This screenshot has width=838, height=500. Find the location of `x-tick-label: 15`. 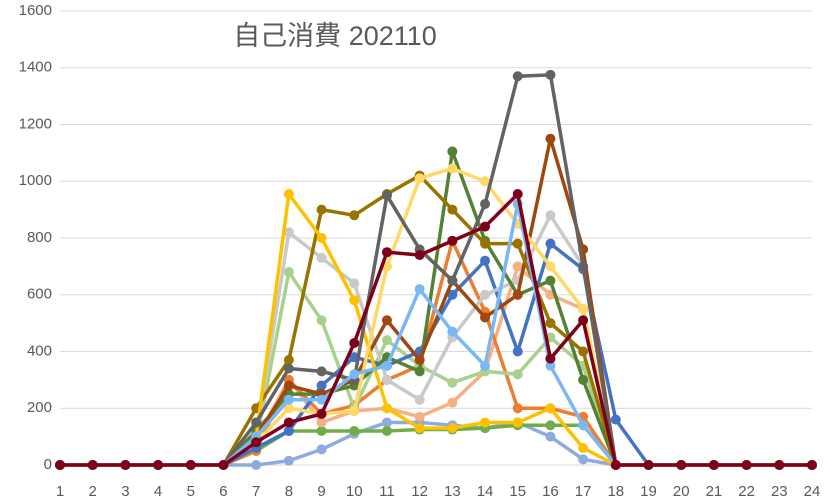

x-tick-label: 15 is located at coordinates (517, 491).